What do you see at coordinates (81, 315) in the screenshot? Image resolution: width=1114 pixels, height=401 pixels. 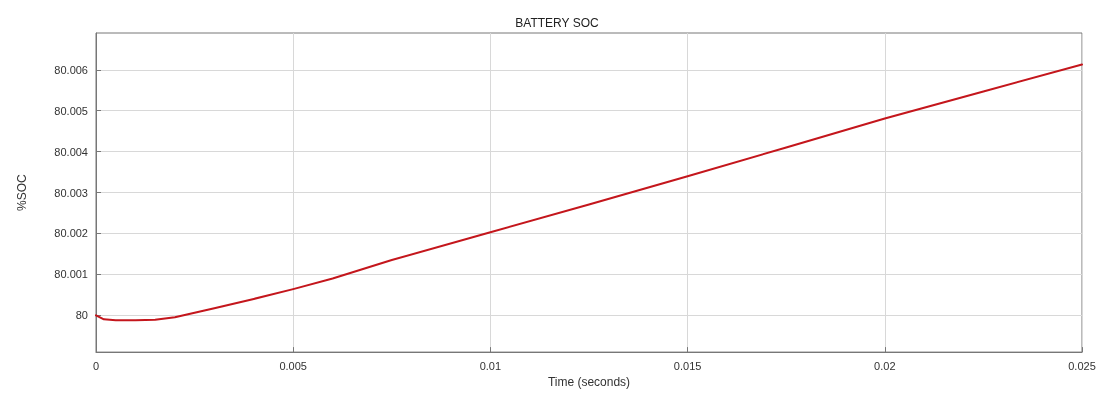 I see `y-tick-label: 80` at bounding box center [81, 315].